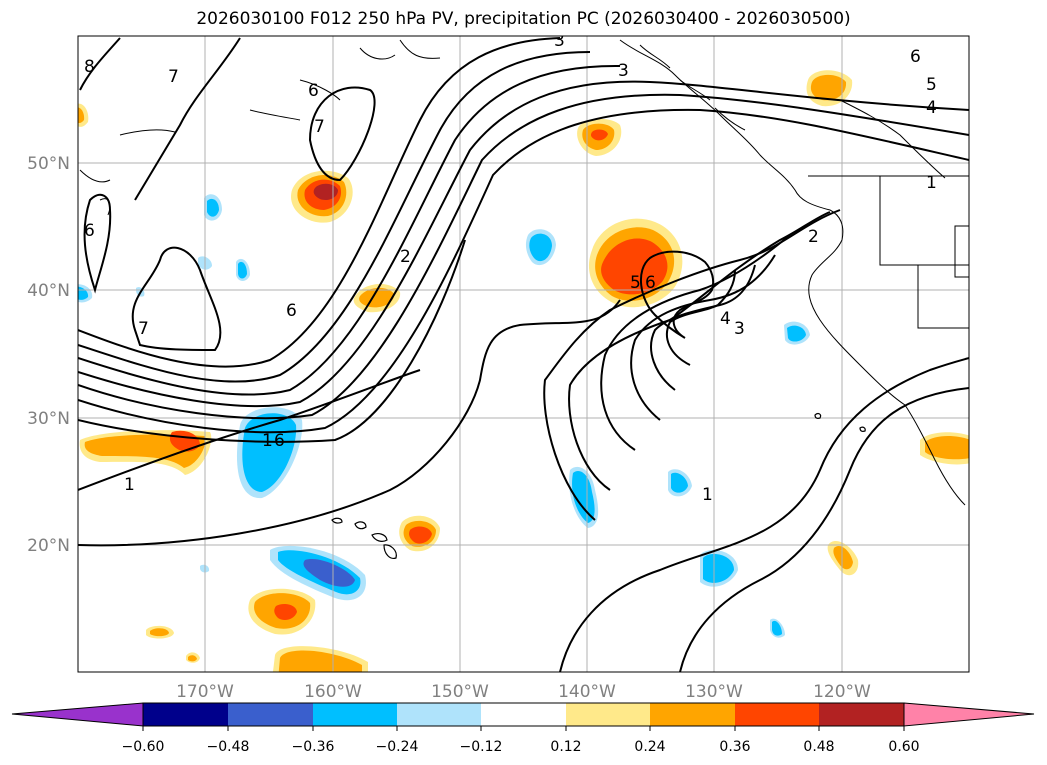  I want to click on colorbar-tick-label: −0.60, so click(143, 747).